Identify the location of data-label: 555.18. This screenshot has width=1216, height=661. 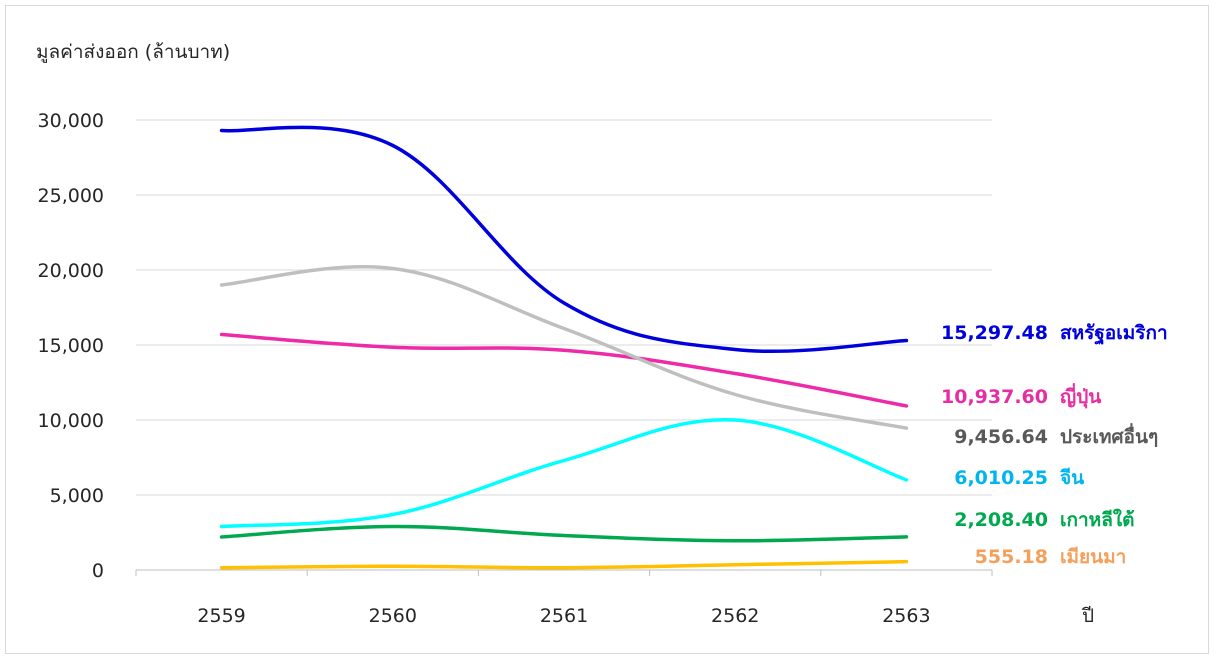
(1011, 557).